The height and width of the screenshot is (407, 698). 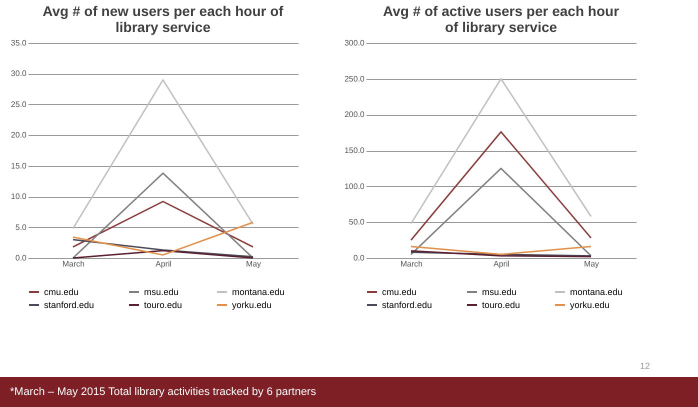 What do you see at coordinates (501, 19) in the screenshot?
I see `chart-title: Avg # of active users per each hour of library service` at bounding box center [501, 19].